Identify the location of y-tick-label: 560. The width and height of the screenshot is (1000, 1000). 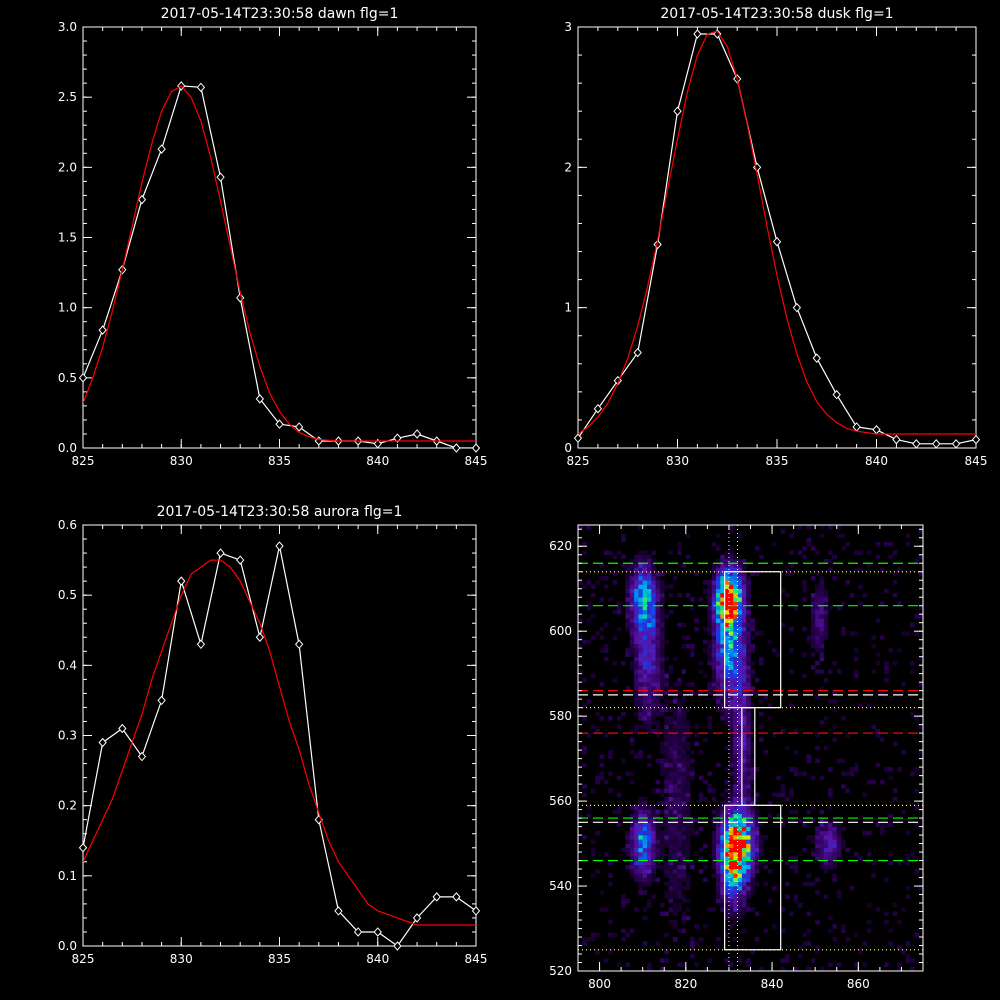
(560, 801).